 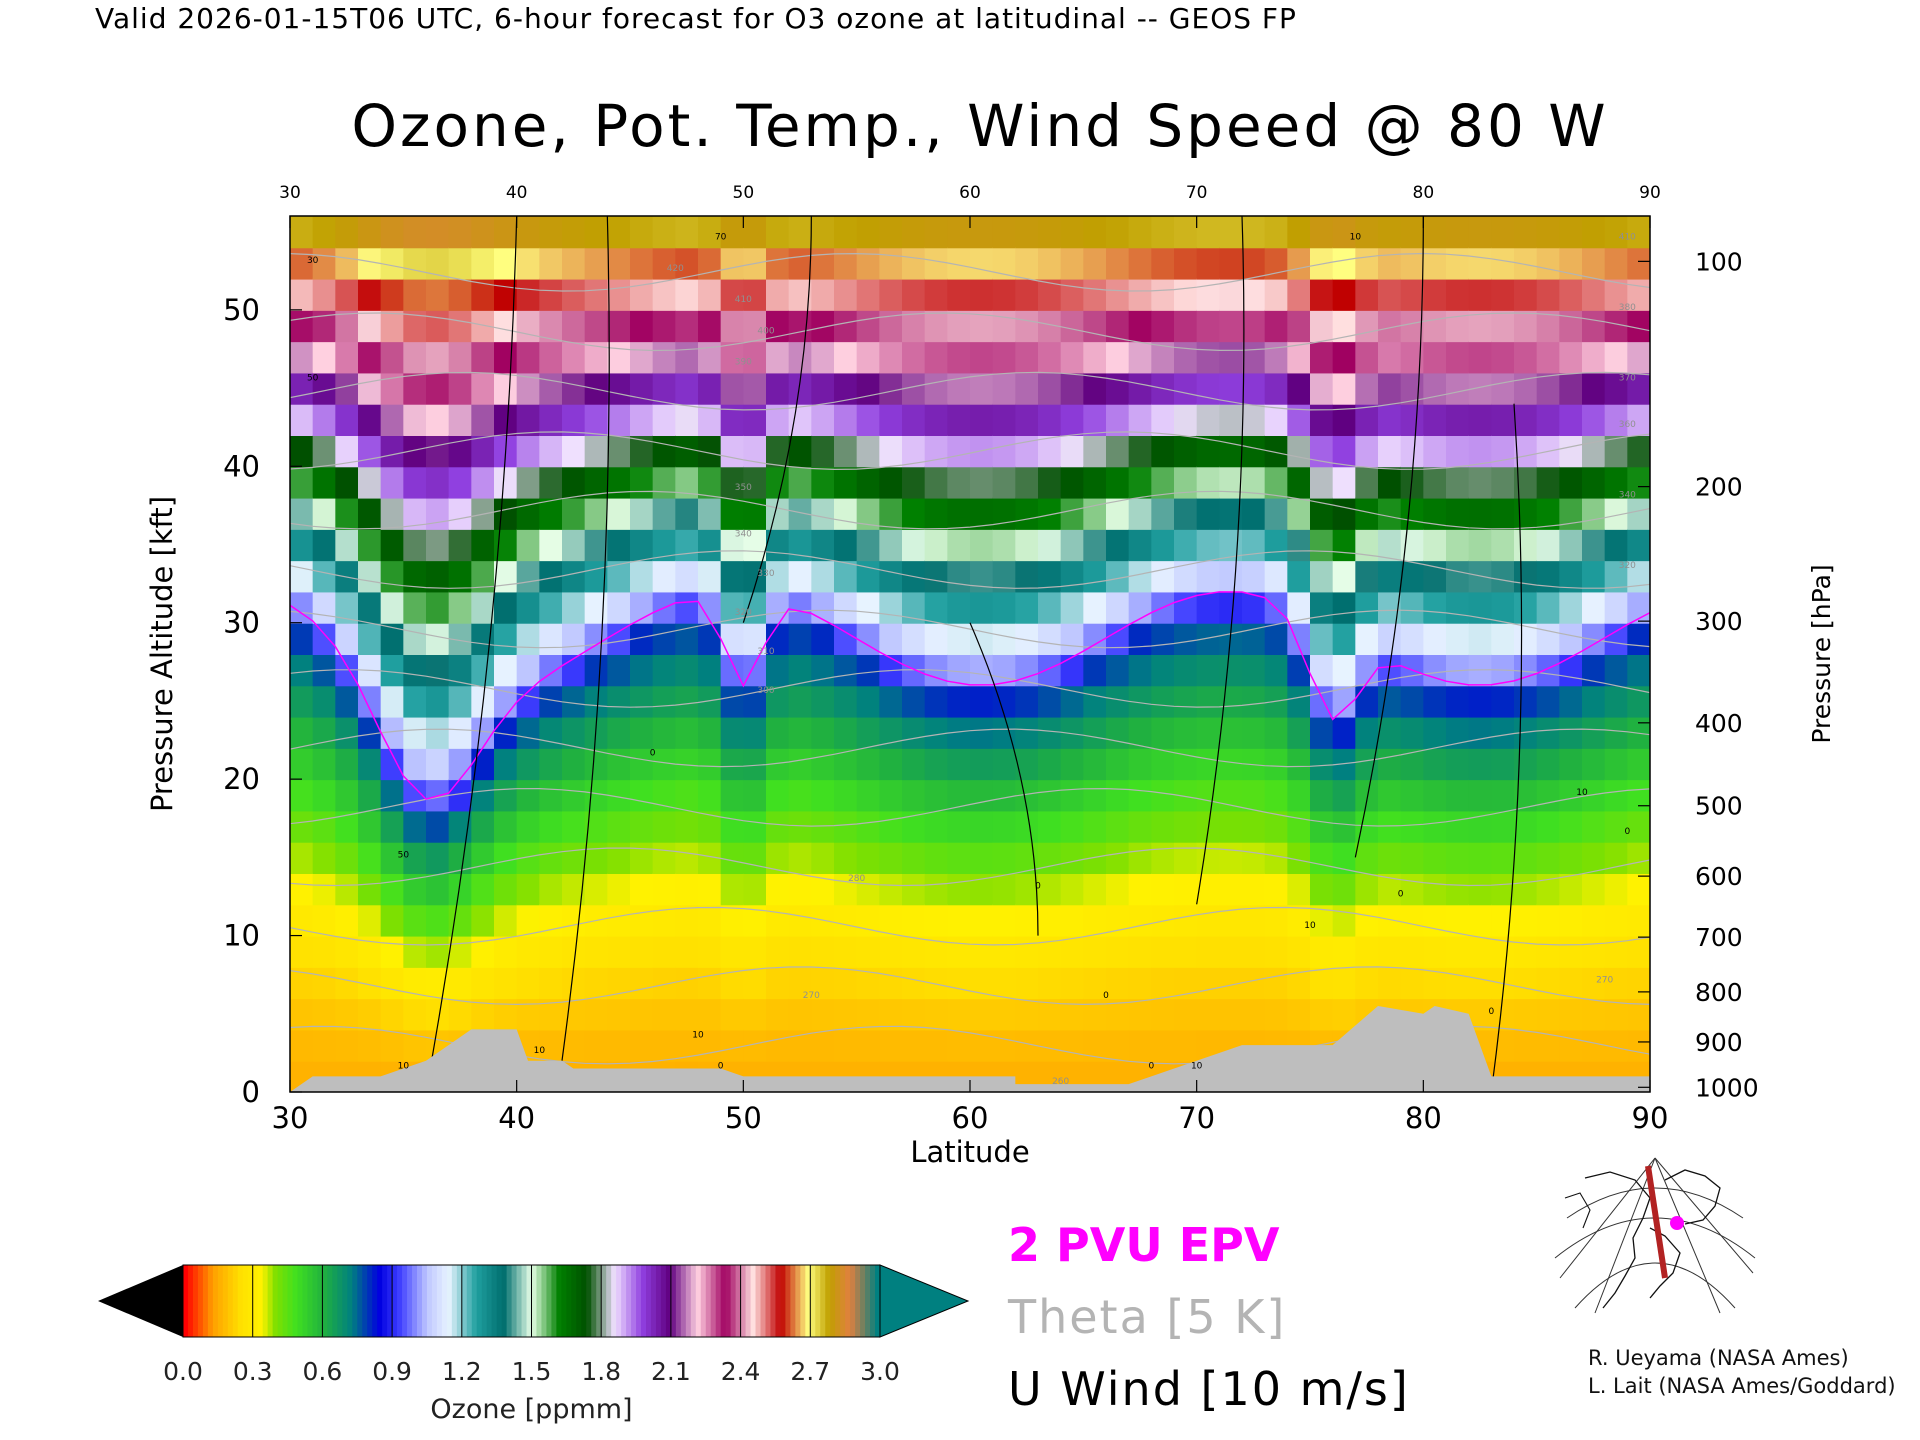 I want to click on theta-label-8: 310, so click(x=765, y=652).